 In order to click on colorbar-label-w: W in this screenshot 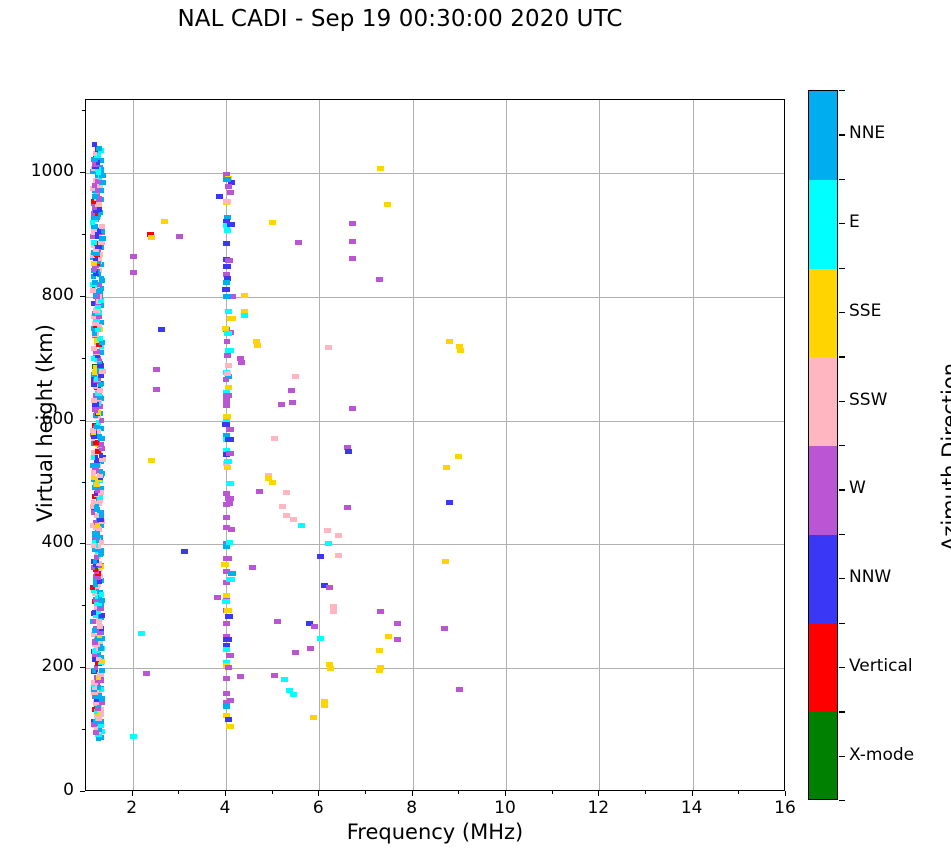, I will do `click(857, 488)`.